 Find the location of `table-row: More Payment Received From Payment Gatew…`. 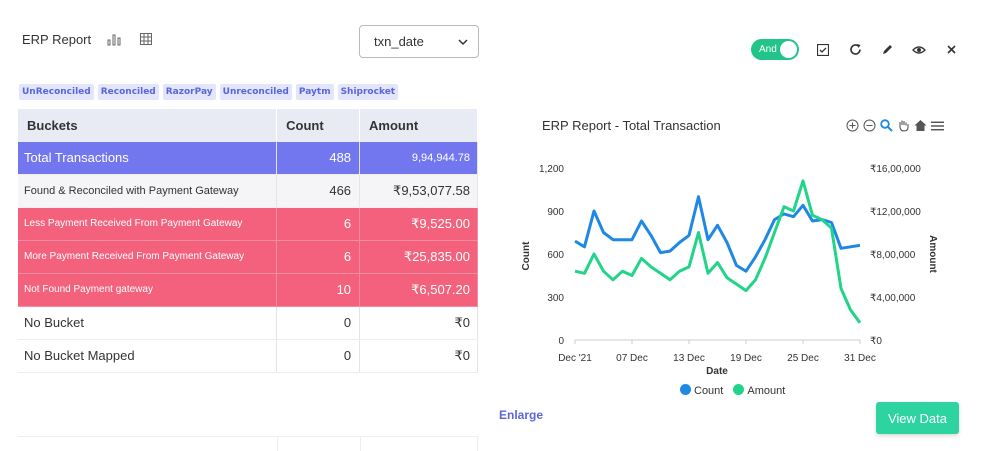

table-row: More Payment Received From Payment Gatew… is located at coordinates (248, 257).